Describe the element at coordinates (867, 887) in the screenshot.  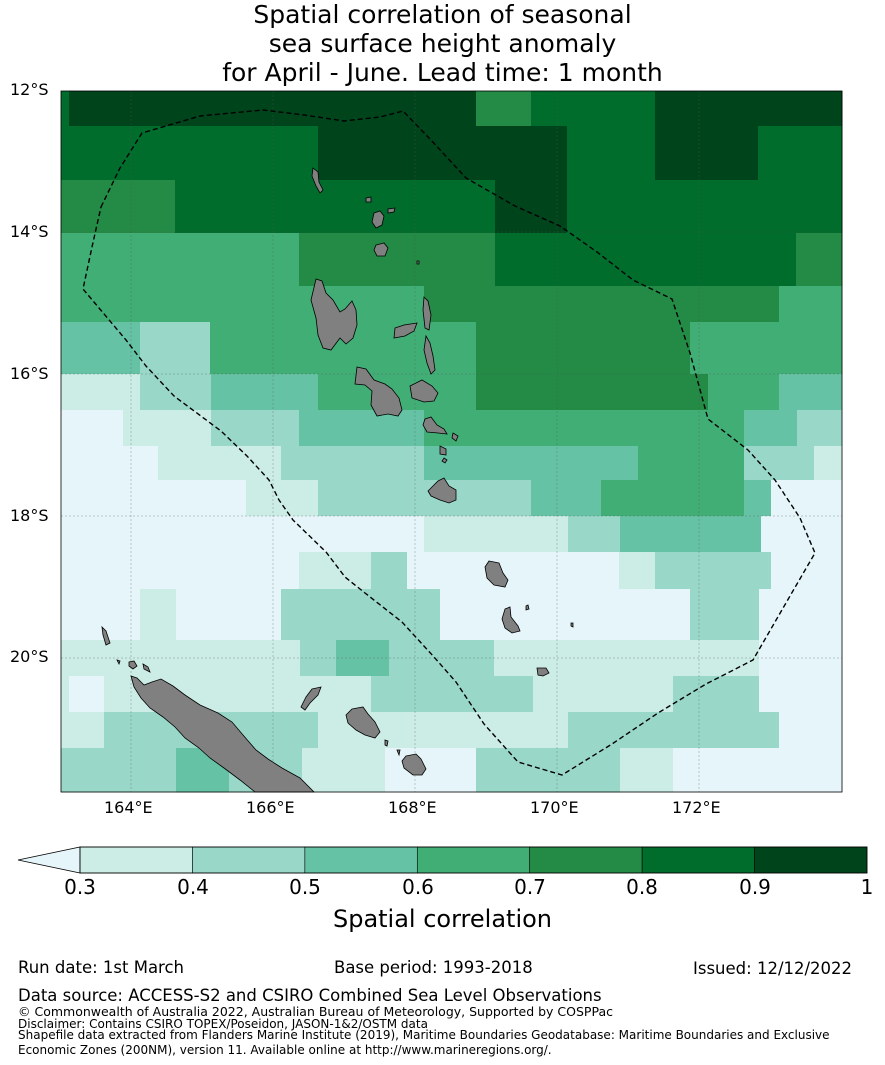
I see `colorbar-tick-label: 1` at that location.